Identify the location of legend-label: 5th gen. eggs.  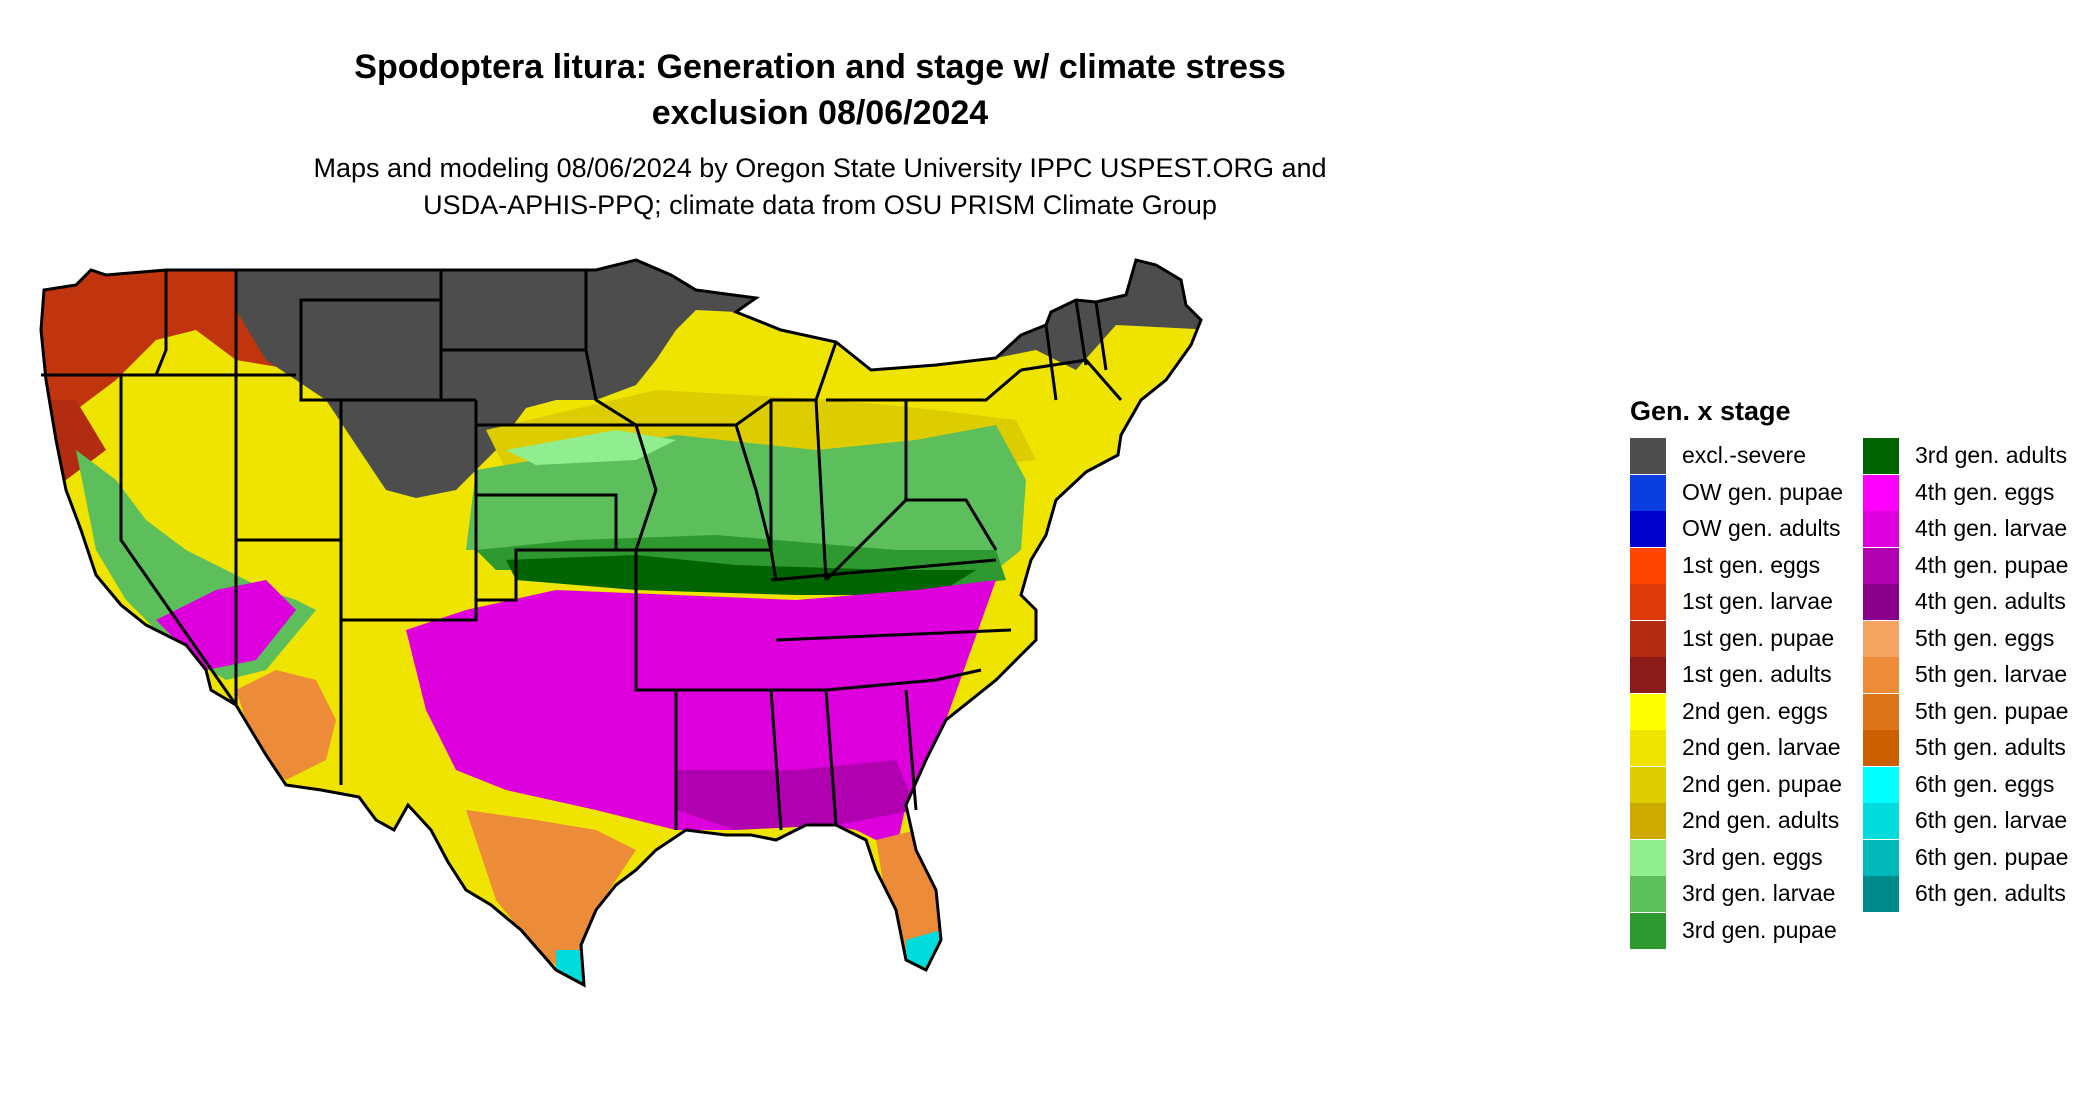
(1985, 637).